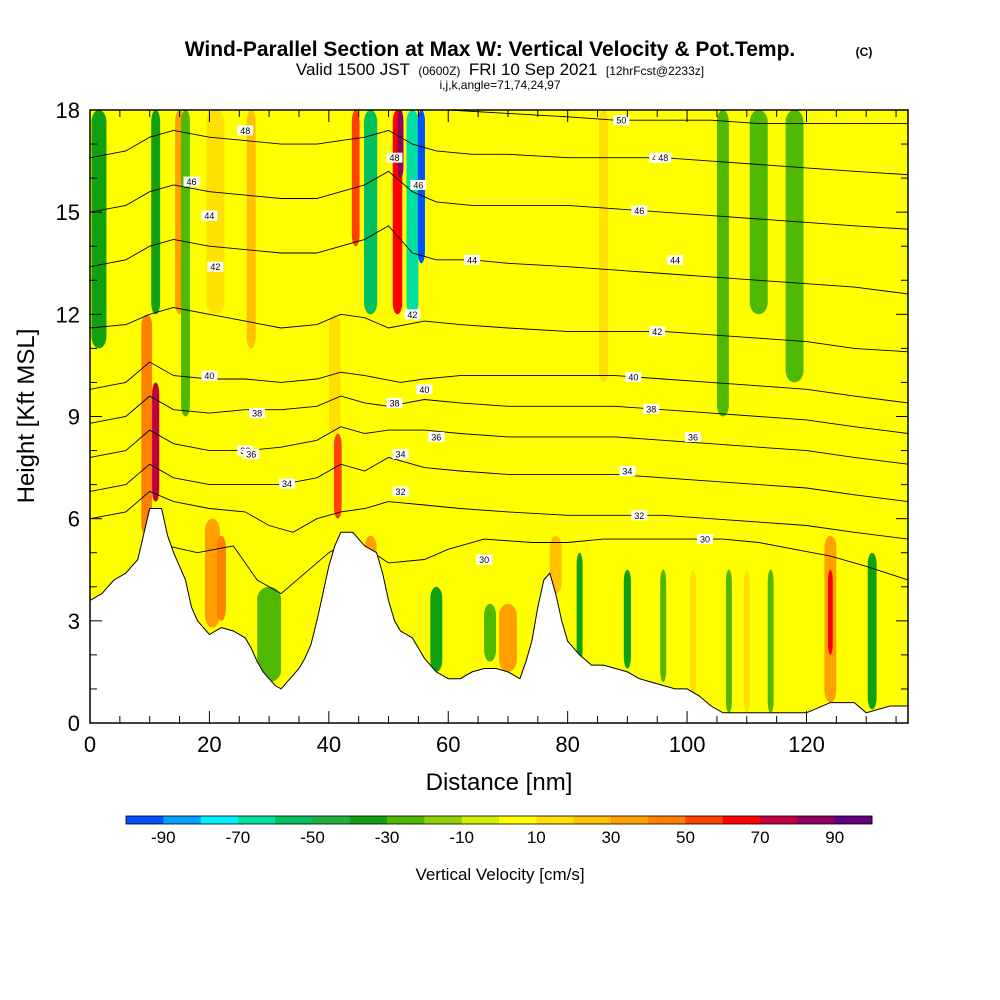 The image size is (1000, 1000). I want to click on y-tick-label: 9, so click(74, 417).